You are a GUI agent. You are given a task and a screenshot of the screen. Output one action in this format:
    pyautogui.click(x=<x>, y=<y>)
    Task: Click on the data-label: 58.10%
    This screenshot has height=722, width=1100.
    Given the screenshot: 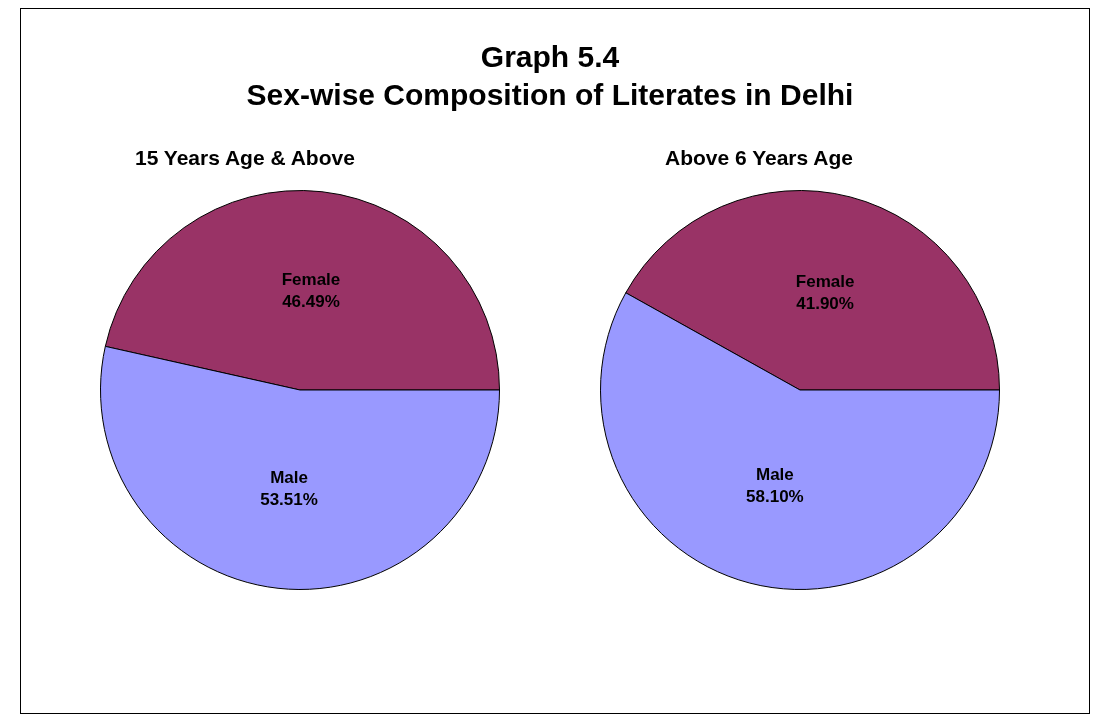 What is the action you would take?
    pyautogui.click(x=775, y=497)
    